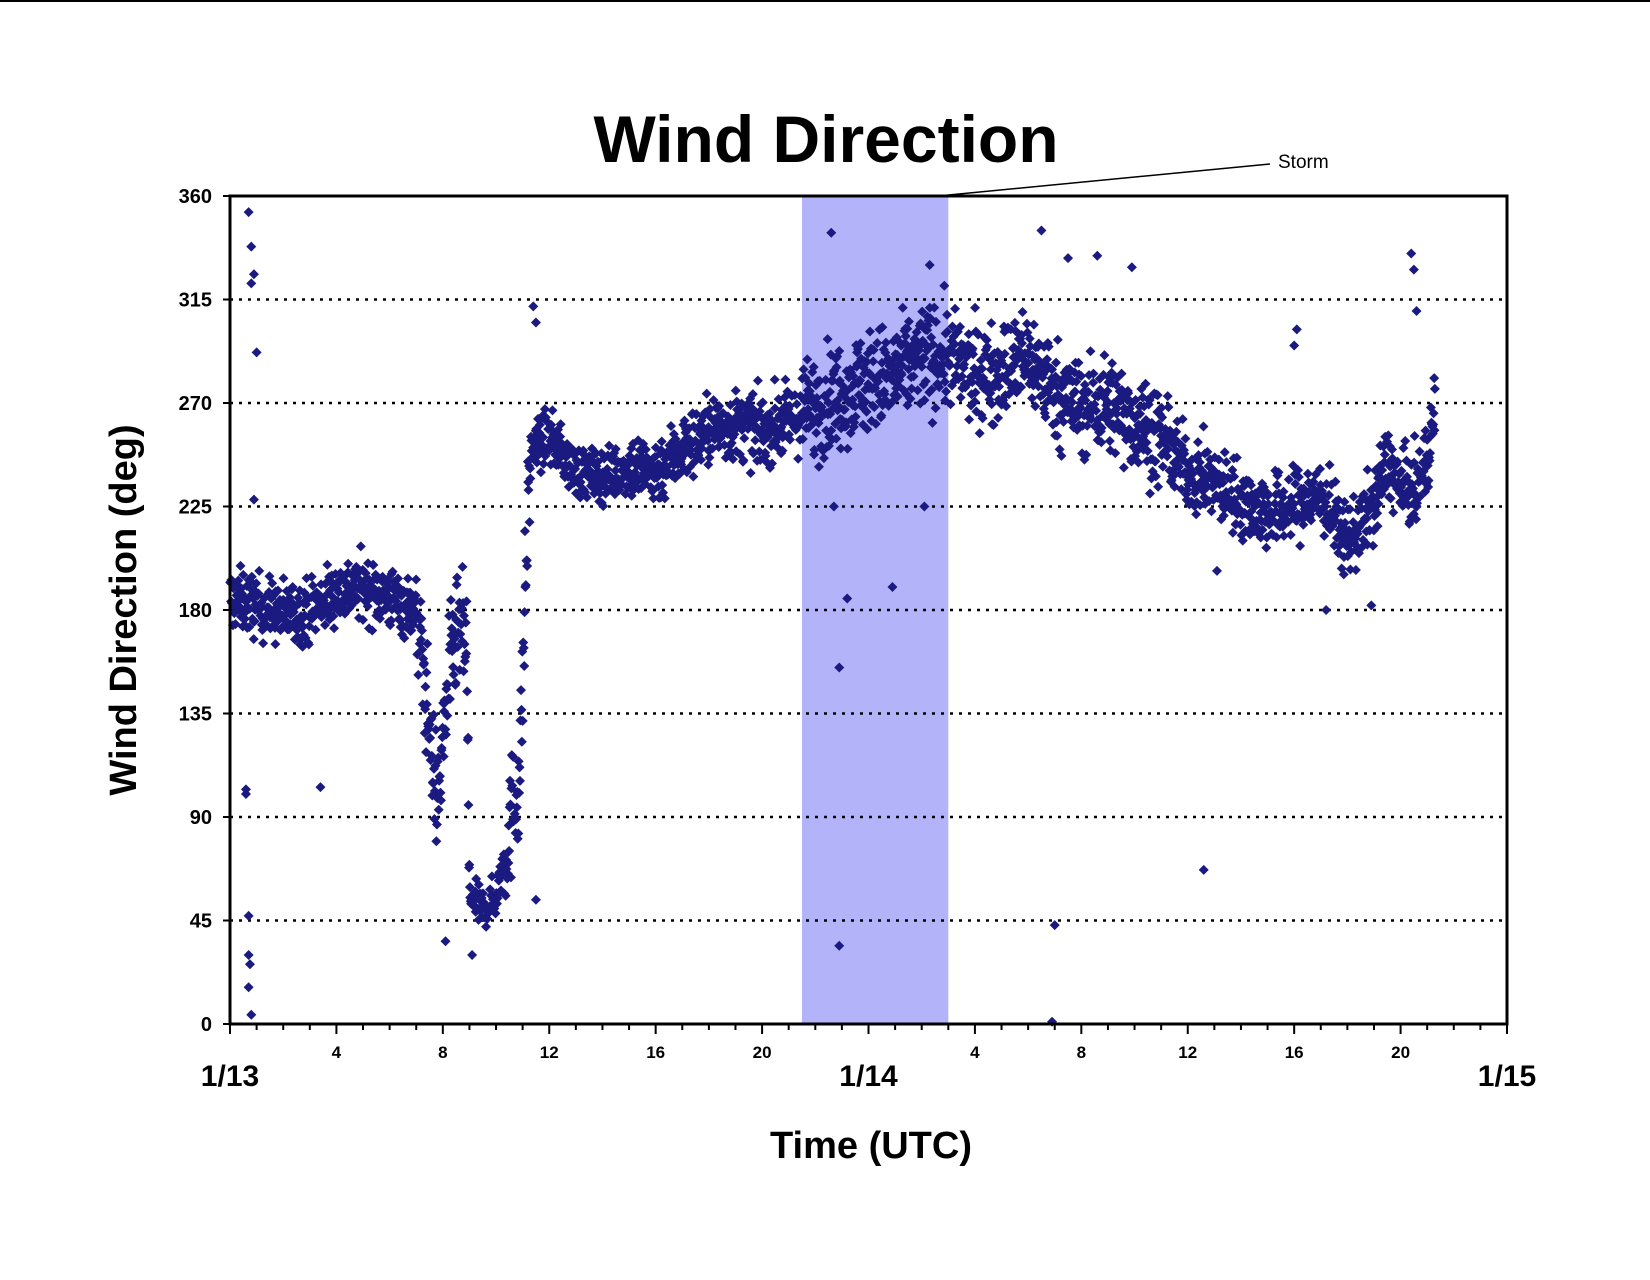  What do you see at coordinates (195, 611) in the screenshot?
I see `y-tick-label: 180` at bounding box center [195, 611].